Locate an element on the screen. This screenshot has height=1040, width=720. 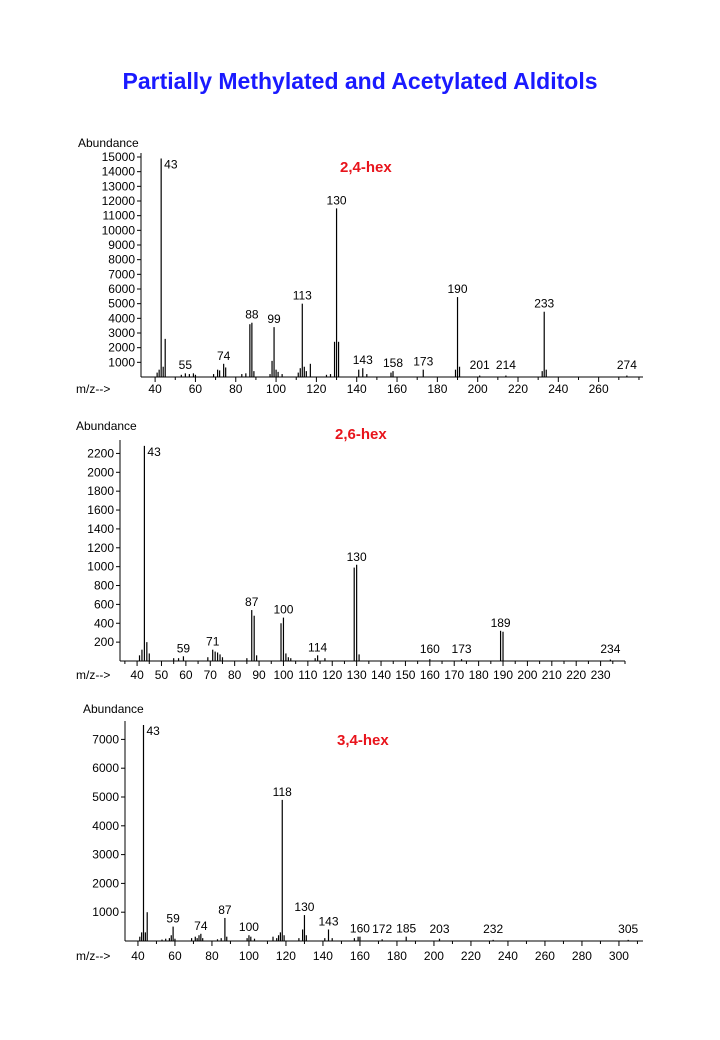
peak-label: 234 is located at coordinates (610, 649).